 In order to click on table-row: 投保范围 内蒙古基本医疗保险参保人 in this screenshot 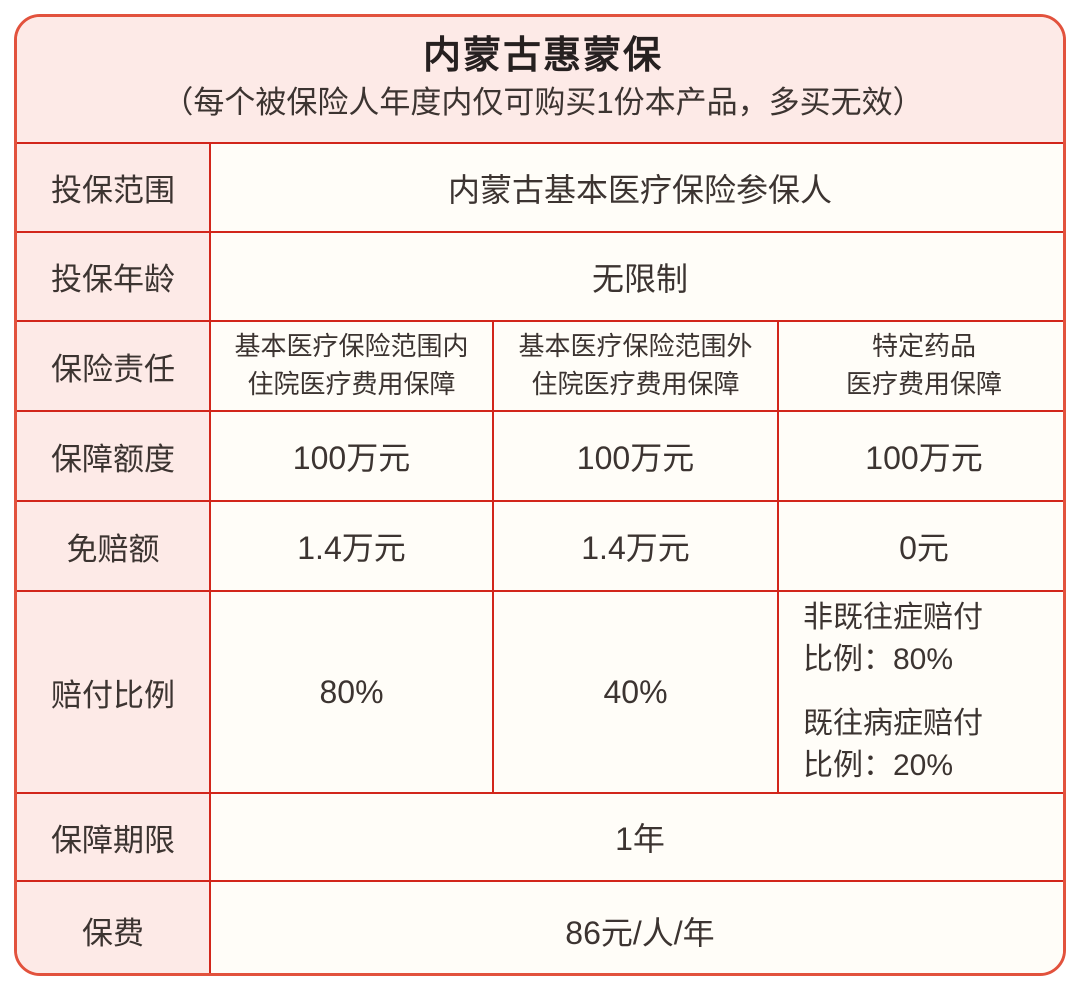, I will do `click(540, 187)`.